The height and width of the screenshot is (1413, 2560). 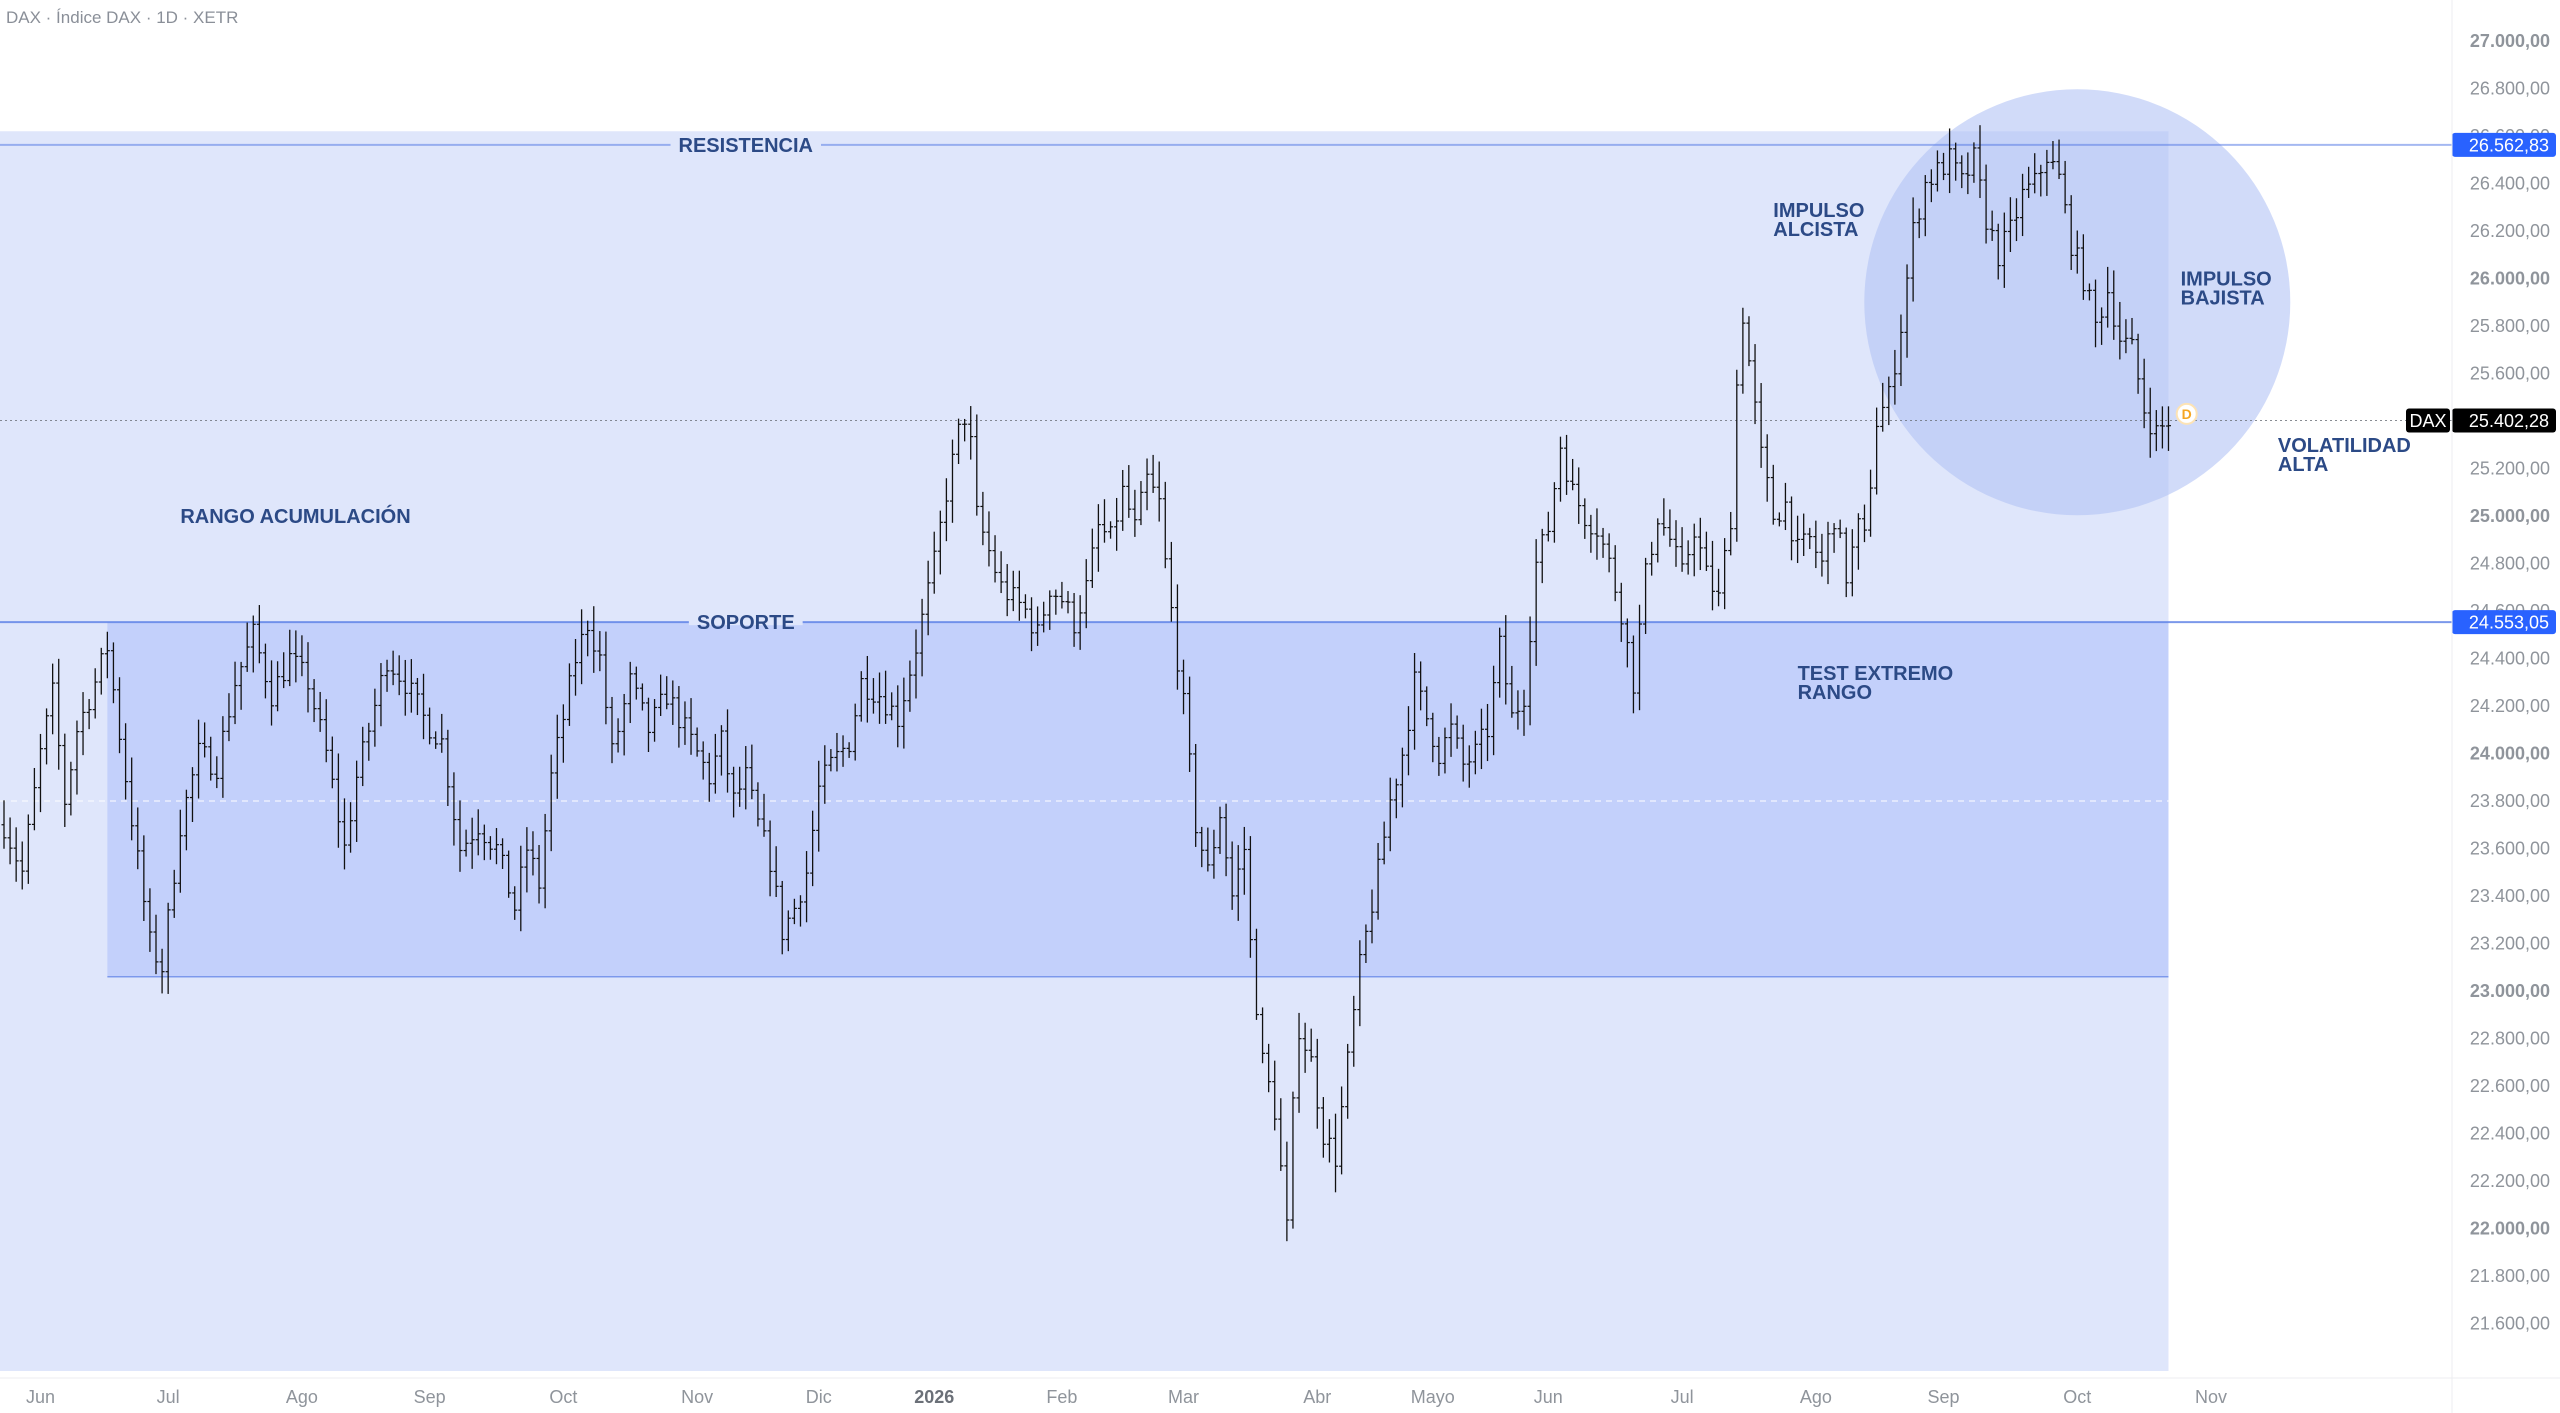 I want to click on support-label: SOPORTE, so click(x=746, y=623).